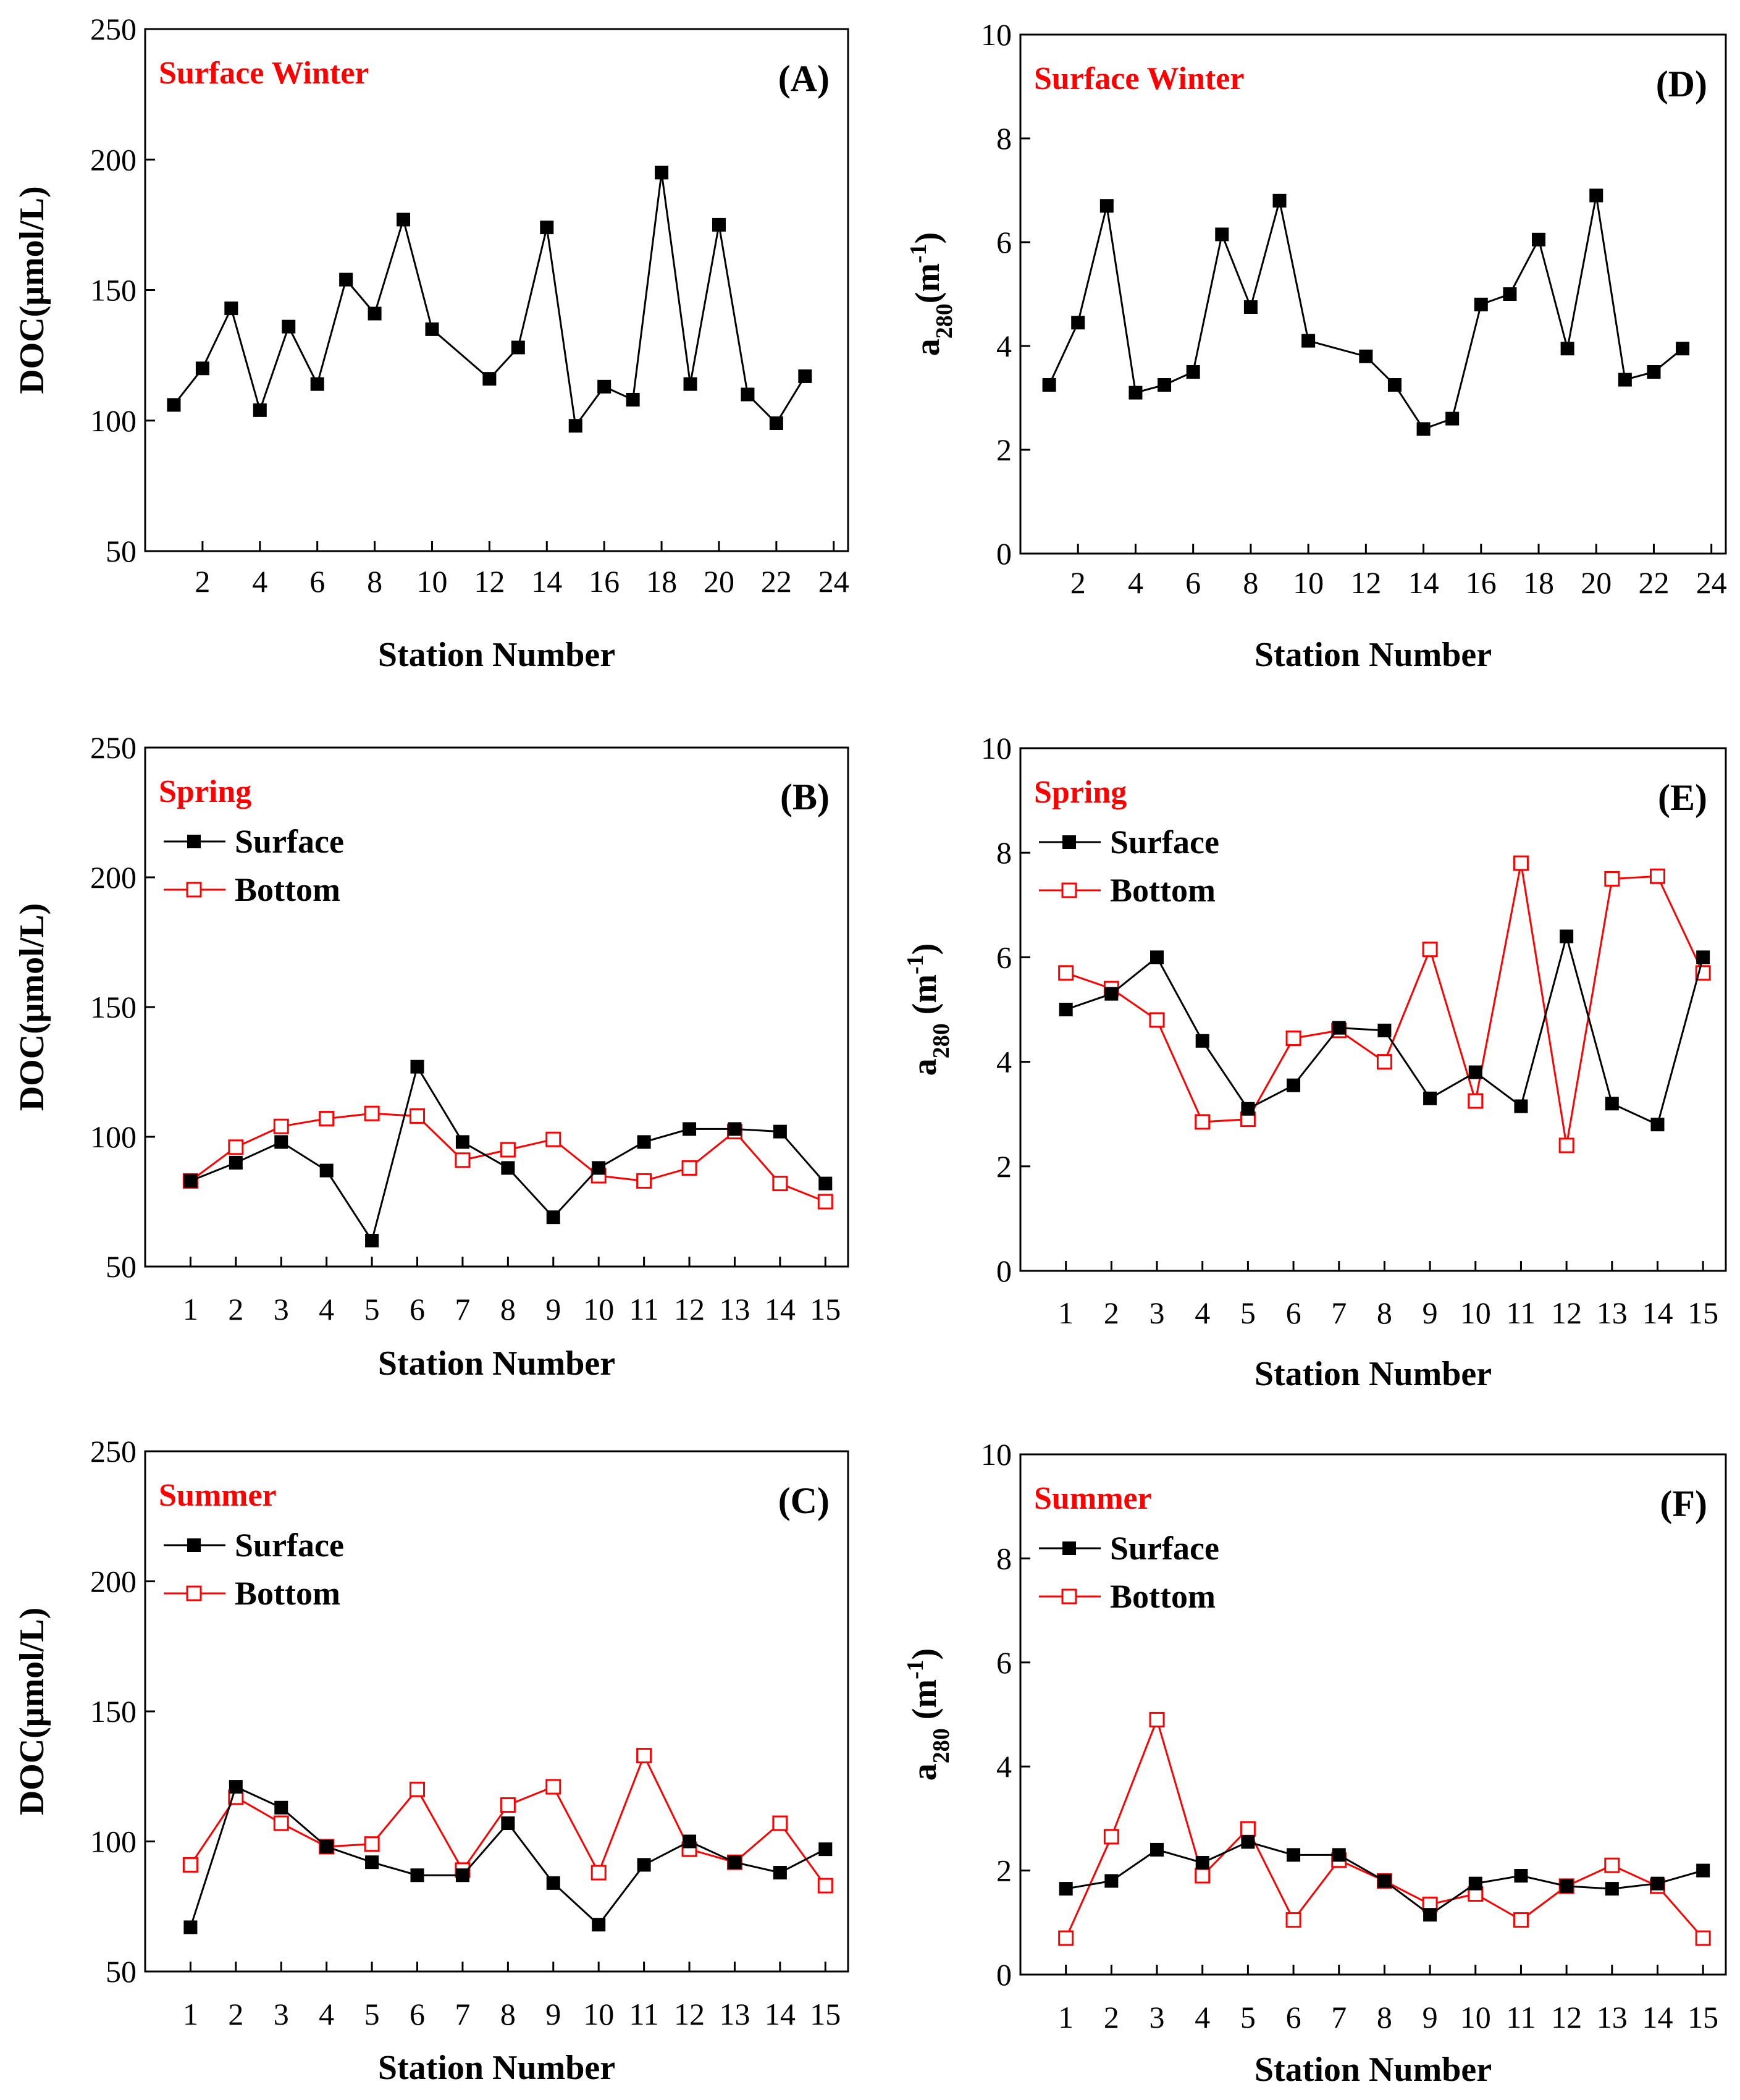 Image resolution: width=1740 pixels, height=2100 pixels. What do you see at coordinates (925, 1067) in the screenshot?
I see `y-axis-title-part: a` at bounding box center [925, 1067].